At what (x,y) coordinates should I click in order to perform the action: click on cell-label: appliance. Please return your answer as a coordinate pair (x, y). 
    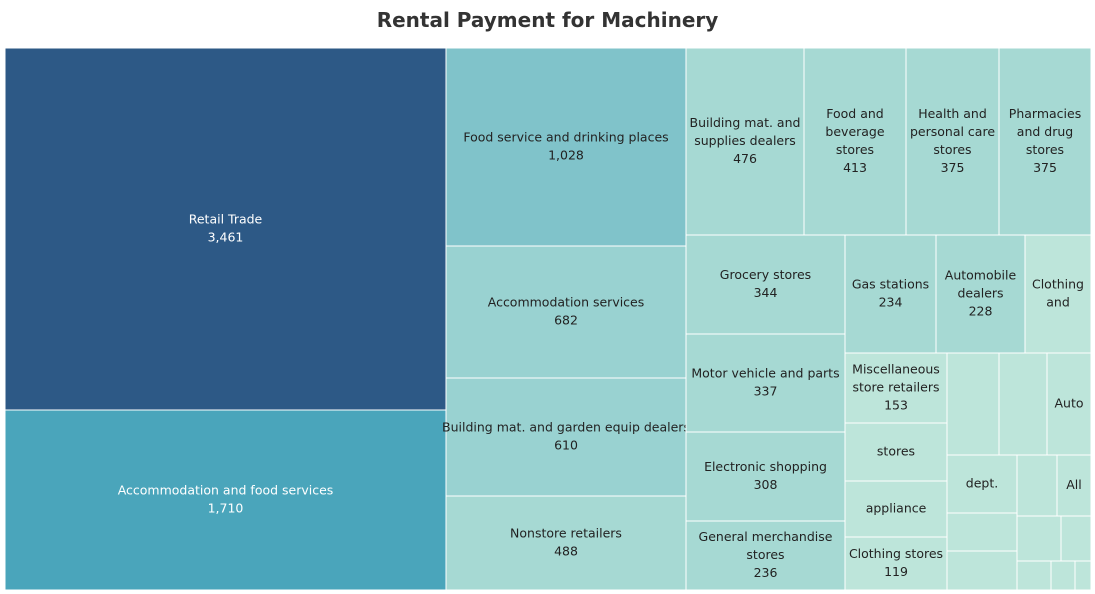
    Looking at the image, I should click on (896, 508).